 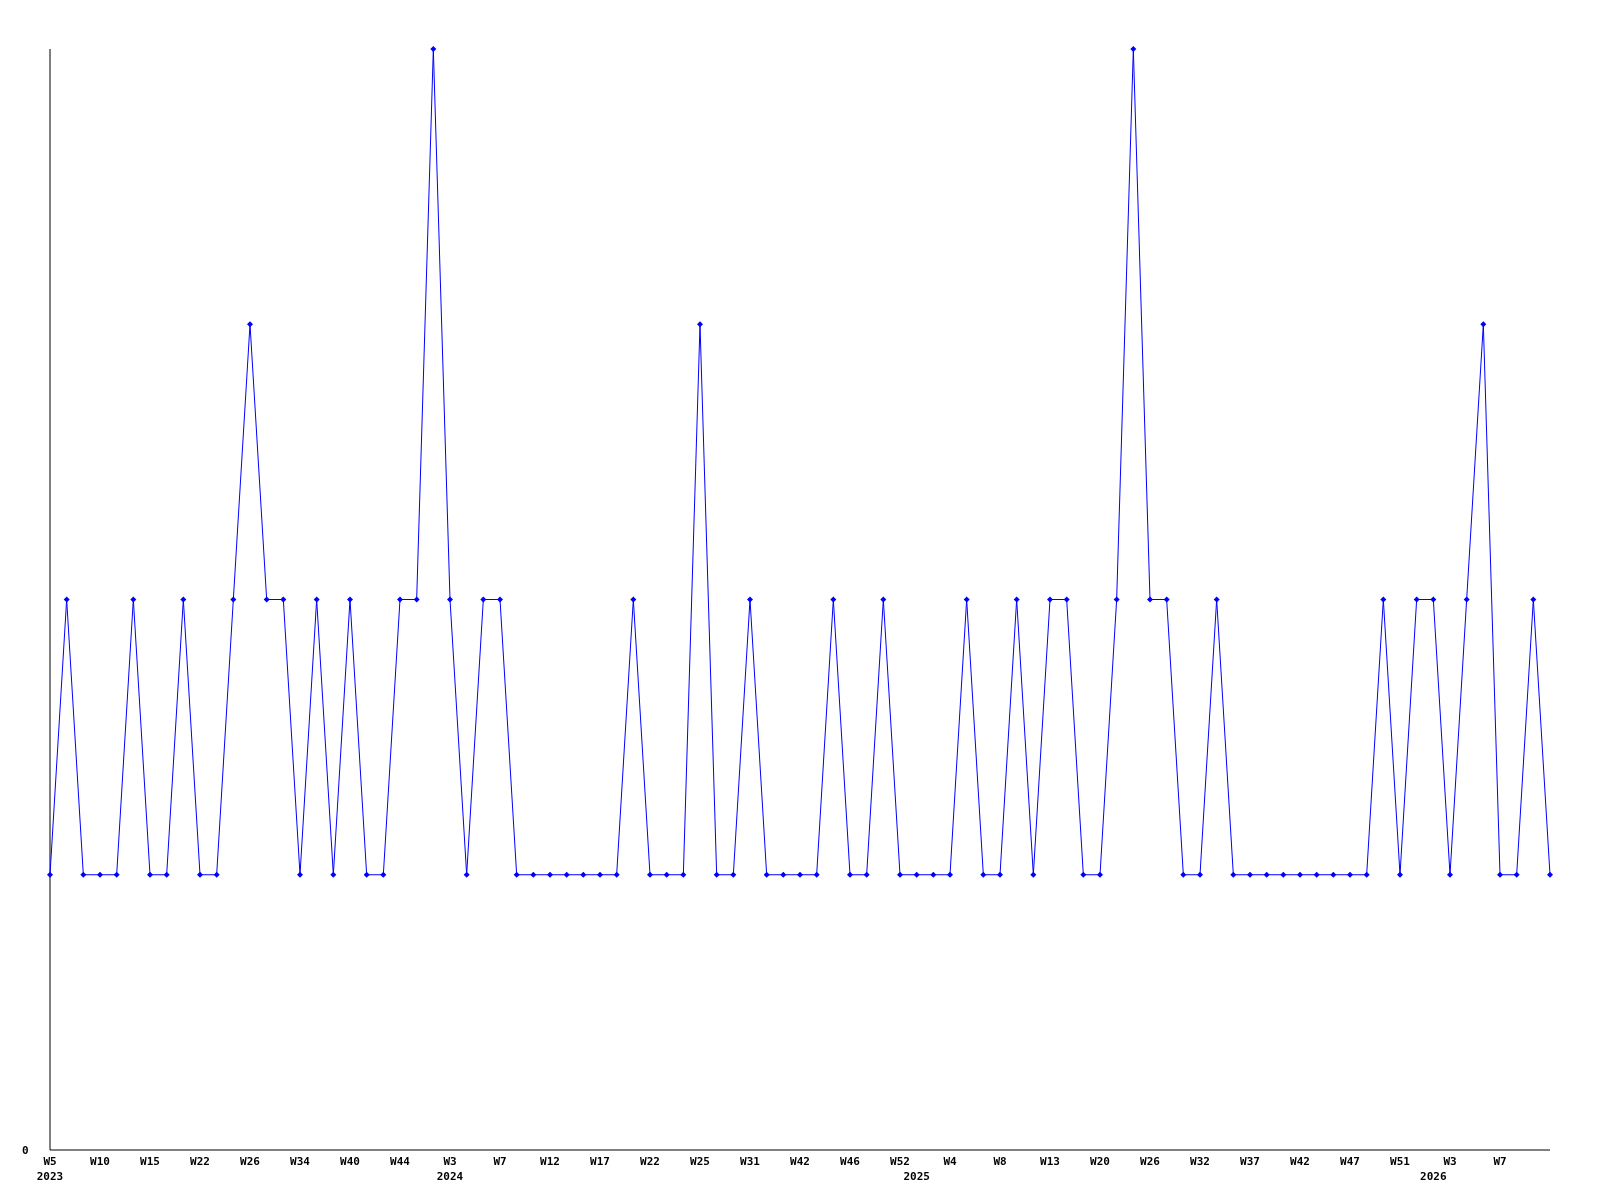 What do you see at coordinates (1250, 1161) in the screenshot?
I see `x-tick-label: W37` at bounding box center [1250, 1161].